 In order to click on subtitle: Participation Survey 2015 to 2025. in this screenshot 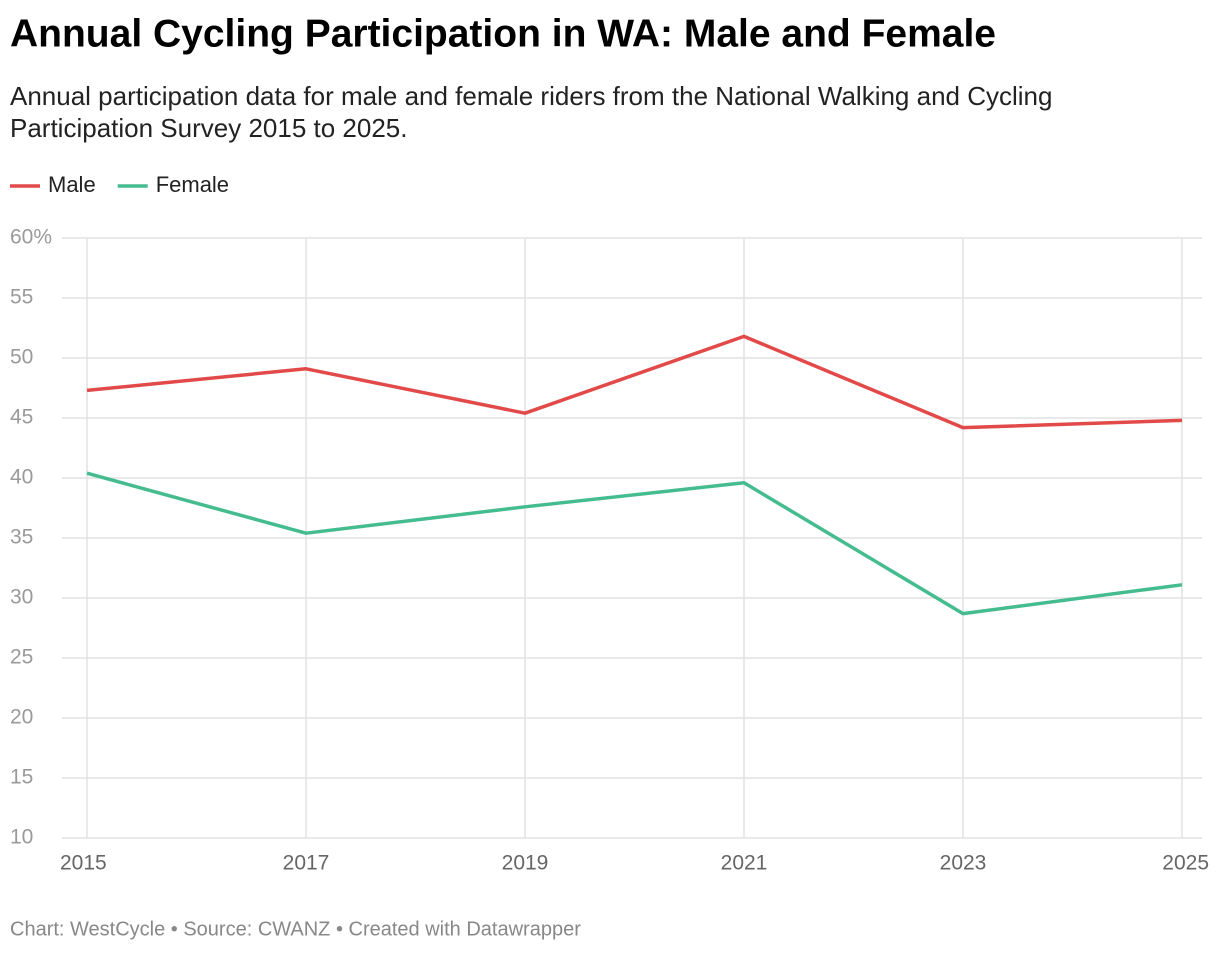, I will do `click(208, 128)`.